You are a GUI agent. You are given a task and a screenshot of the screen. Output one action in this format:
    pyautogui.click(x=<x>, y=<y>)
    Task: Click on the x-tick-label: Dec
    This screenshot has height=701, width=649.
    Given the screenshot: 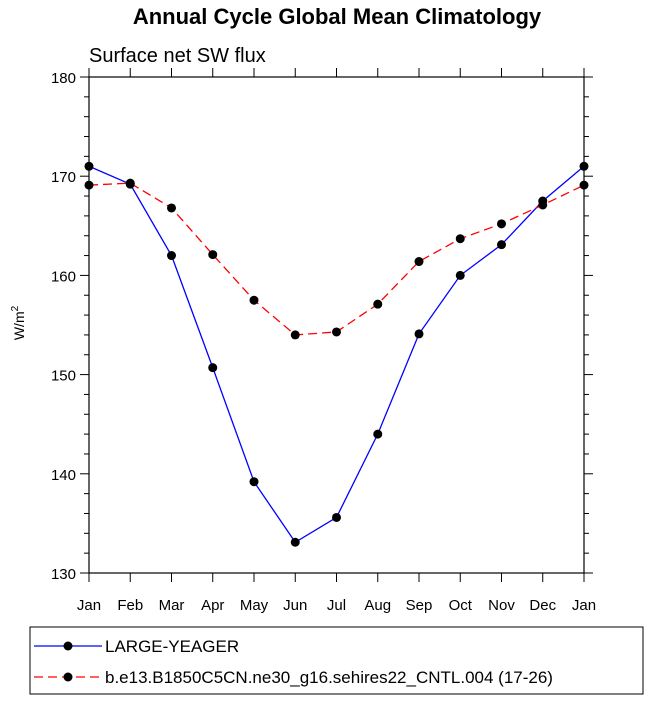 What is the action you would take?
    pyautogui.click(x=542, y=605)
    